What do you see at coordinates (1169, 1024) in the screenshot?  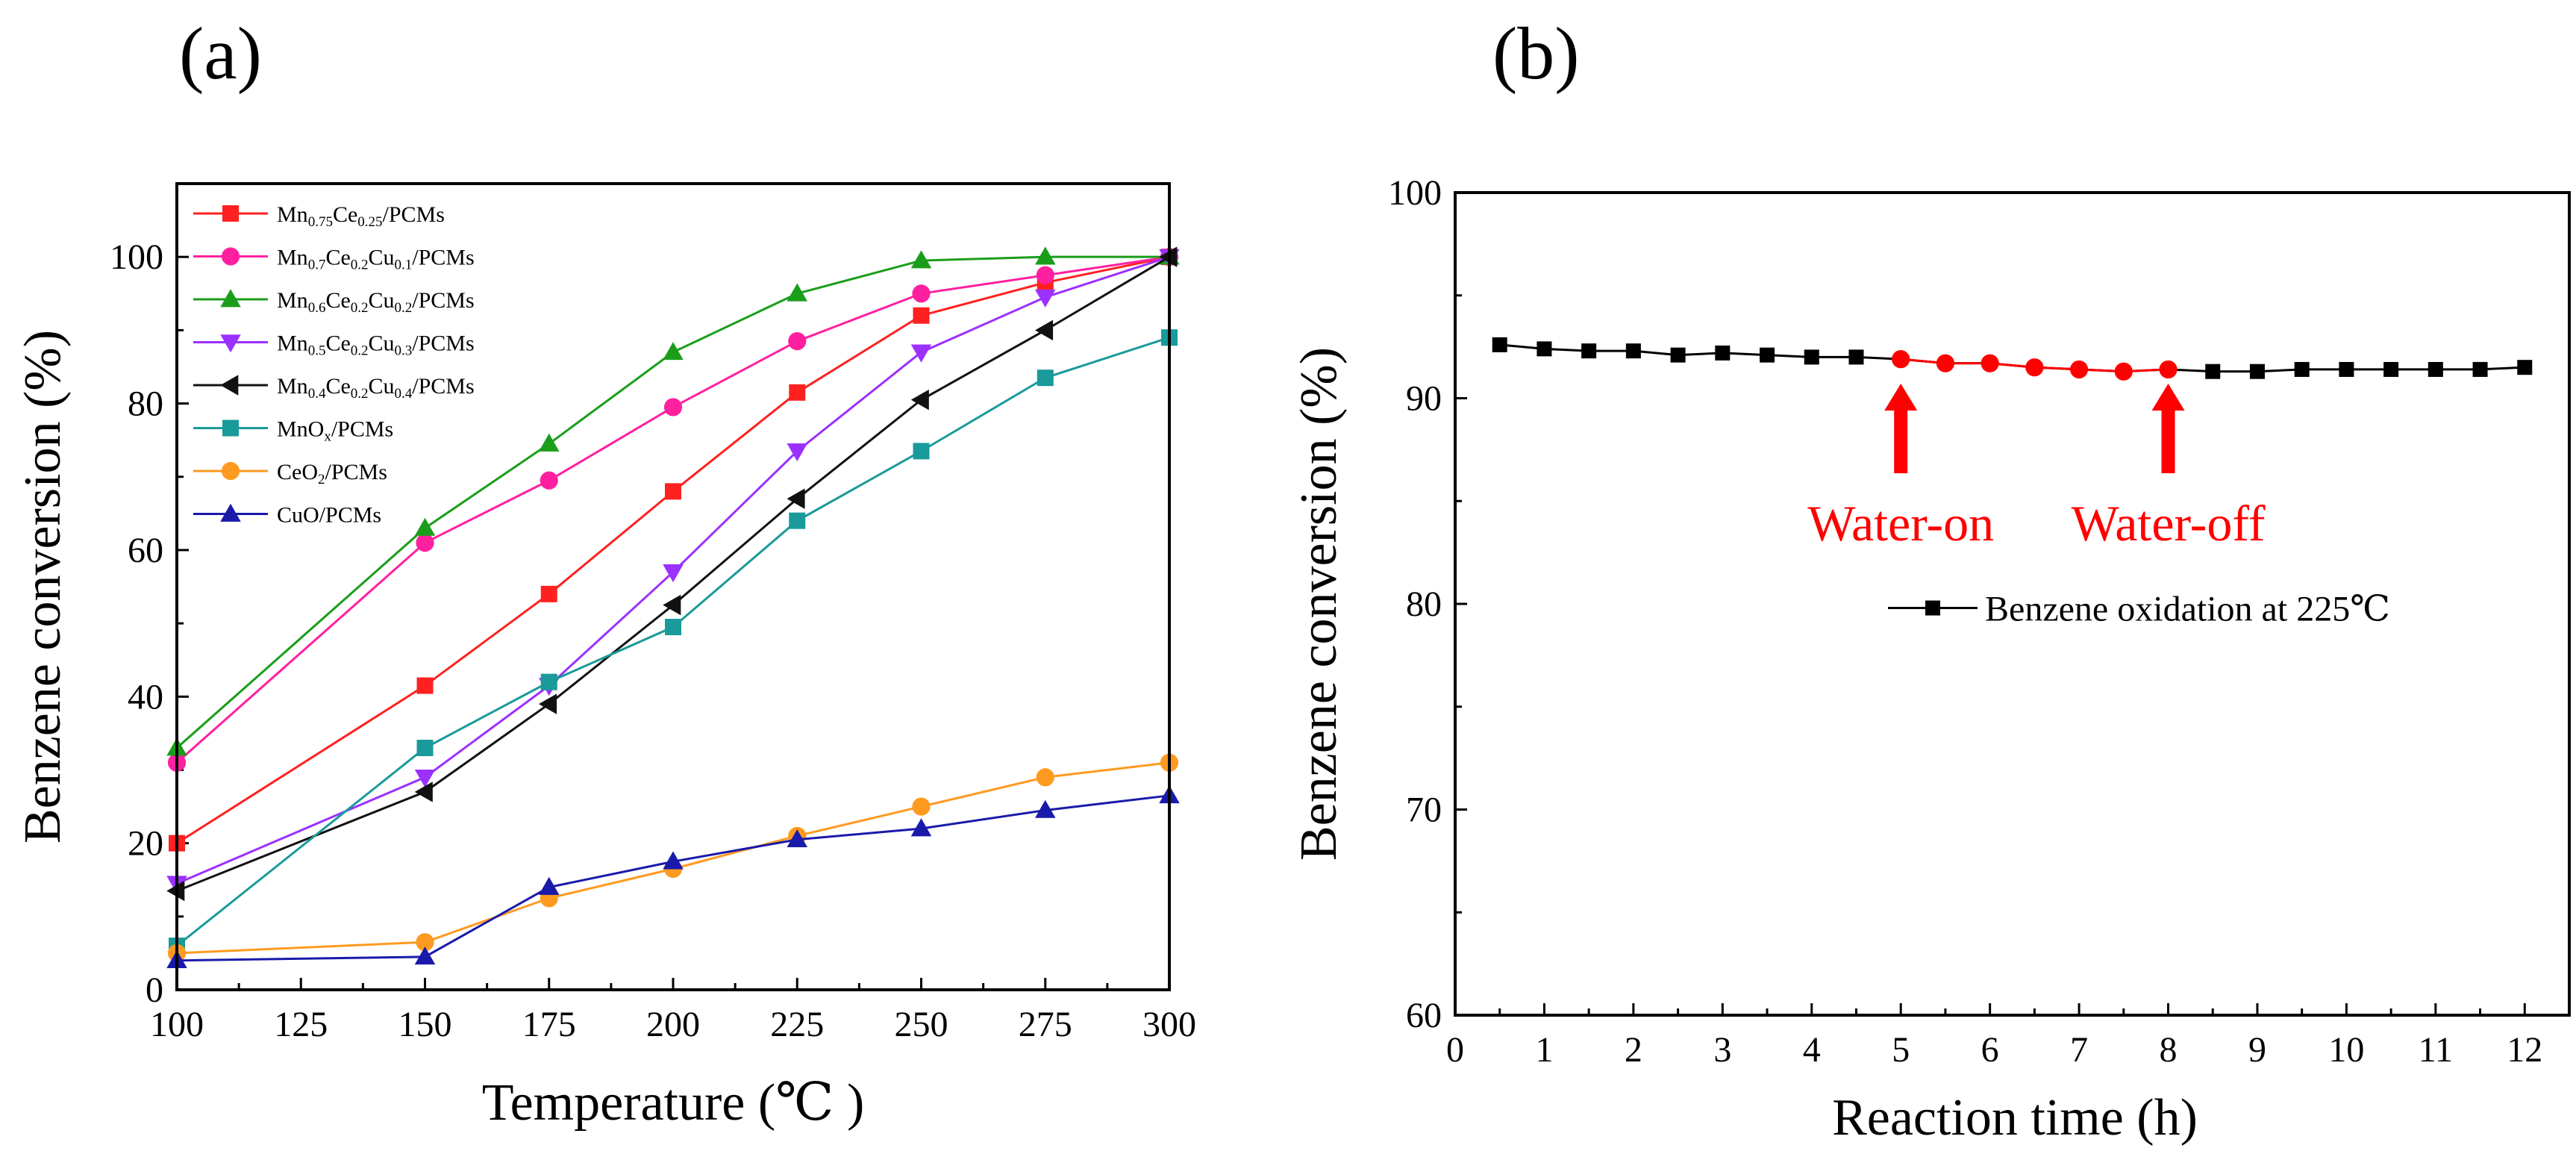 I see `x-tick-label: 300` at bounding box center [1169, 1024].